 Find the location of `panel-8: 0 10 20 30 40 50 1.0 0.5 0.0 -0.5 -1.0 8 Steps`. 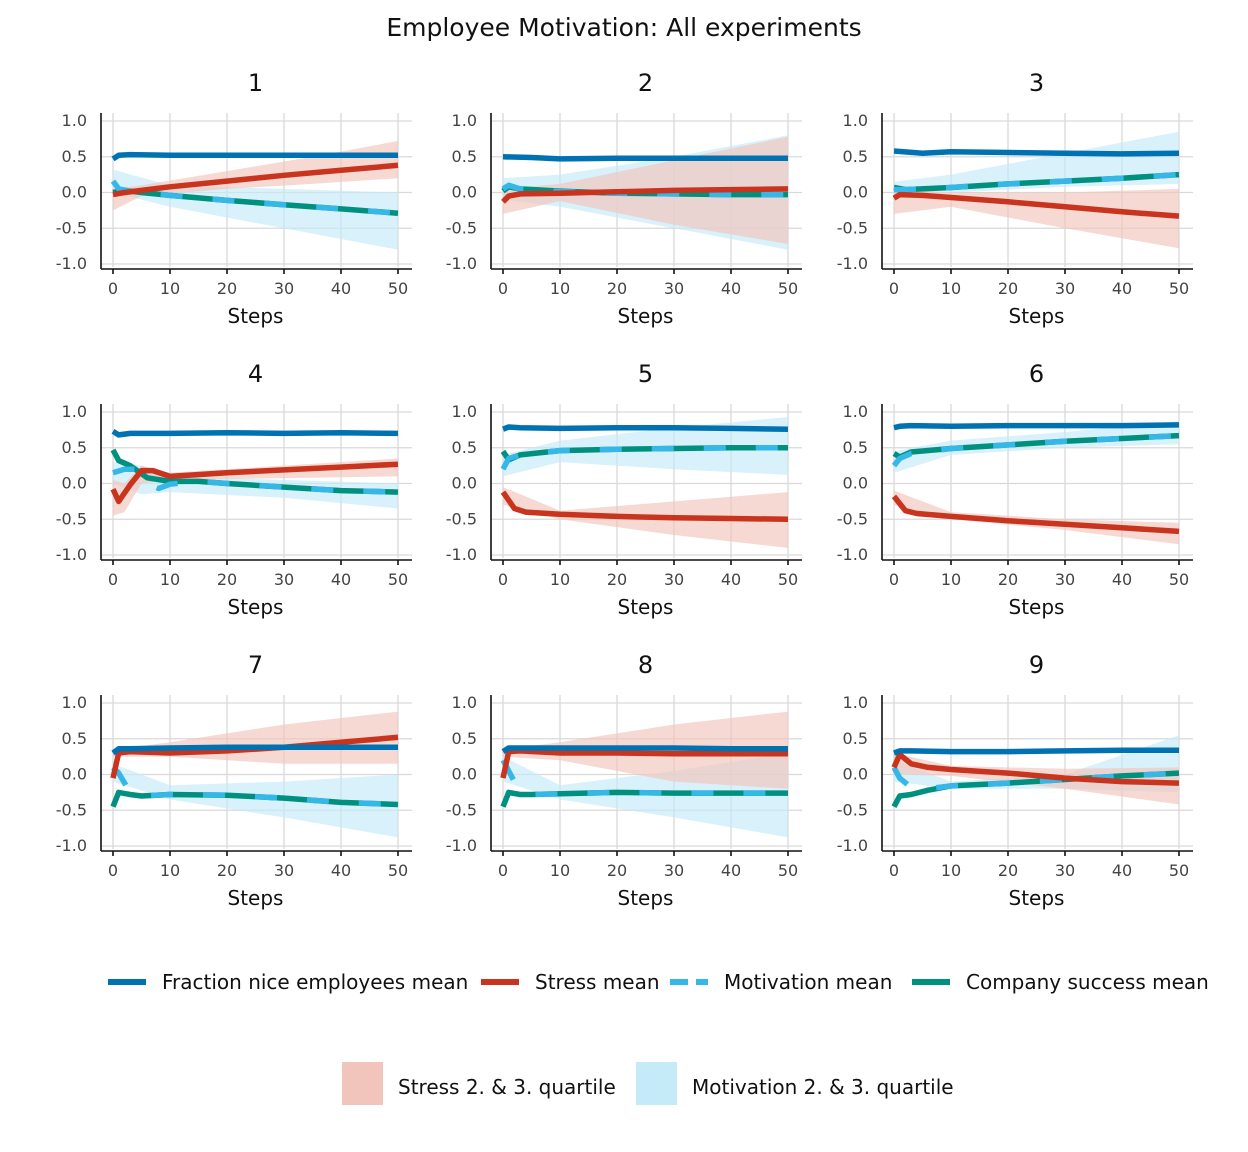

panel-8: 0 10 20 30 40 50 1.0 0.5 0.0 -0.5 -1.0 8 Steps is located at coordinates (624, 780).